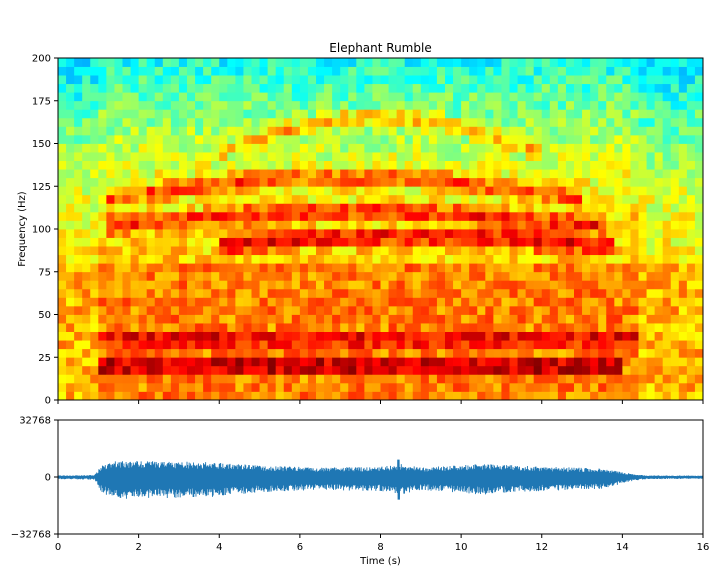  I want to click on spectrogram-y-tick-label: 100, so click(41, 230).